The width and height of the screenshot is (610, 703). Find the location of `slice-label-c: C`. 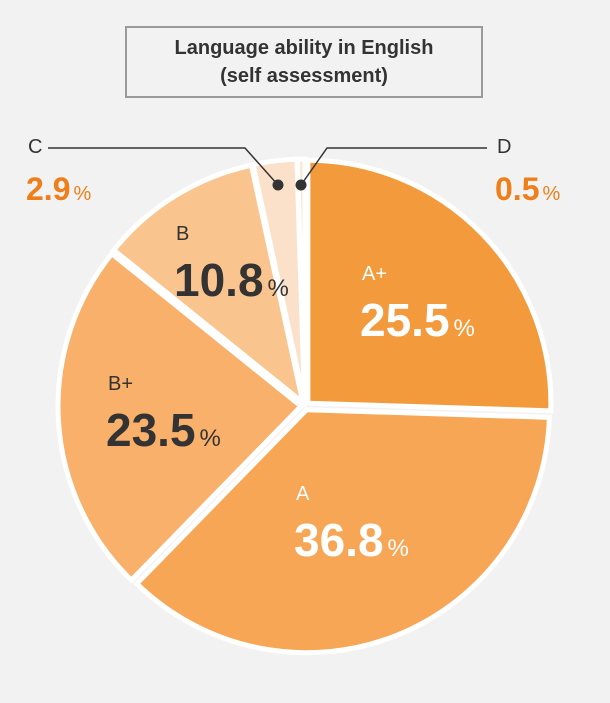

slice-label-c: C is located at coordinates (35, 147).